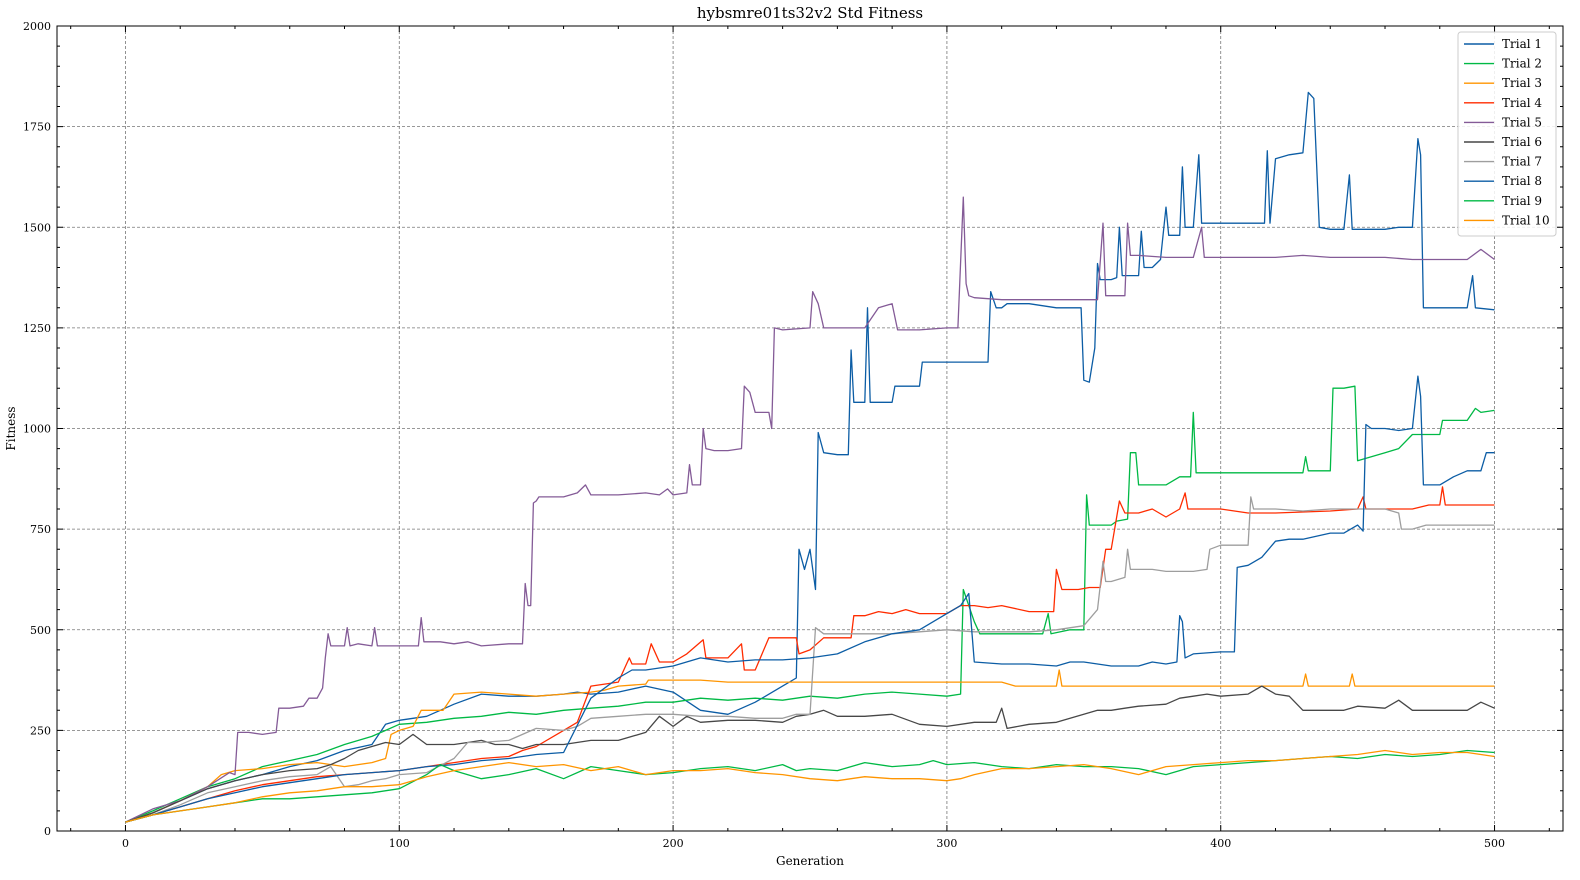  I want to click on y-tick-label: 500, so click(40, 630).